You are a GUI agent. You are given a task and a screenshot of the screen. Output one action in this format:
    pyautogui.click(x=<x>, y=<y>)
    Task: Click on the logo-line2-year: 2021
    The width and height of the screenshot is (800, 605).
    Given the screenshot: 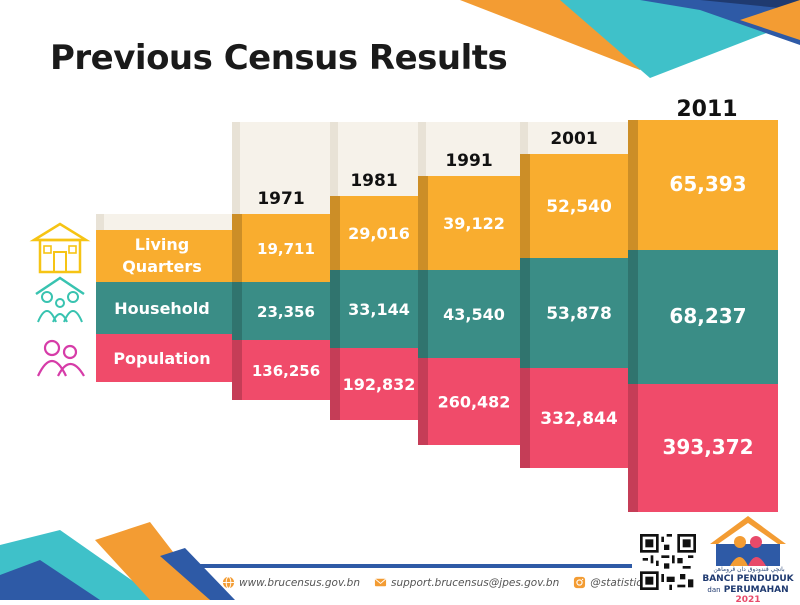 What is the action you would take?
    pyautogui.click(x=748, y=600)
    